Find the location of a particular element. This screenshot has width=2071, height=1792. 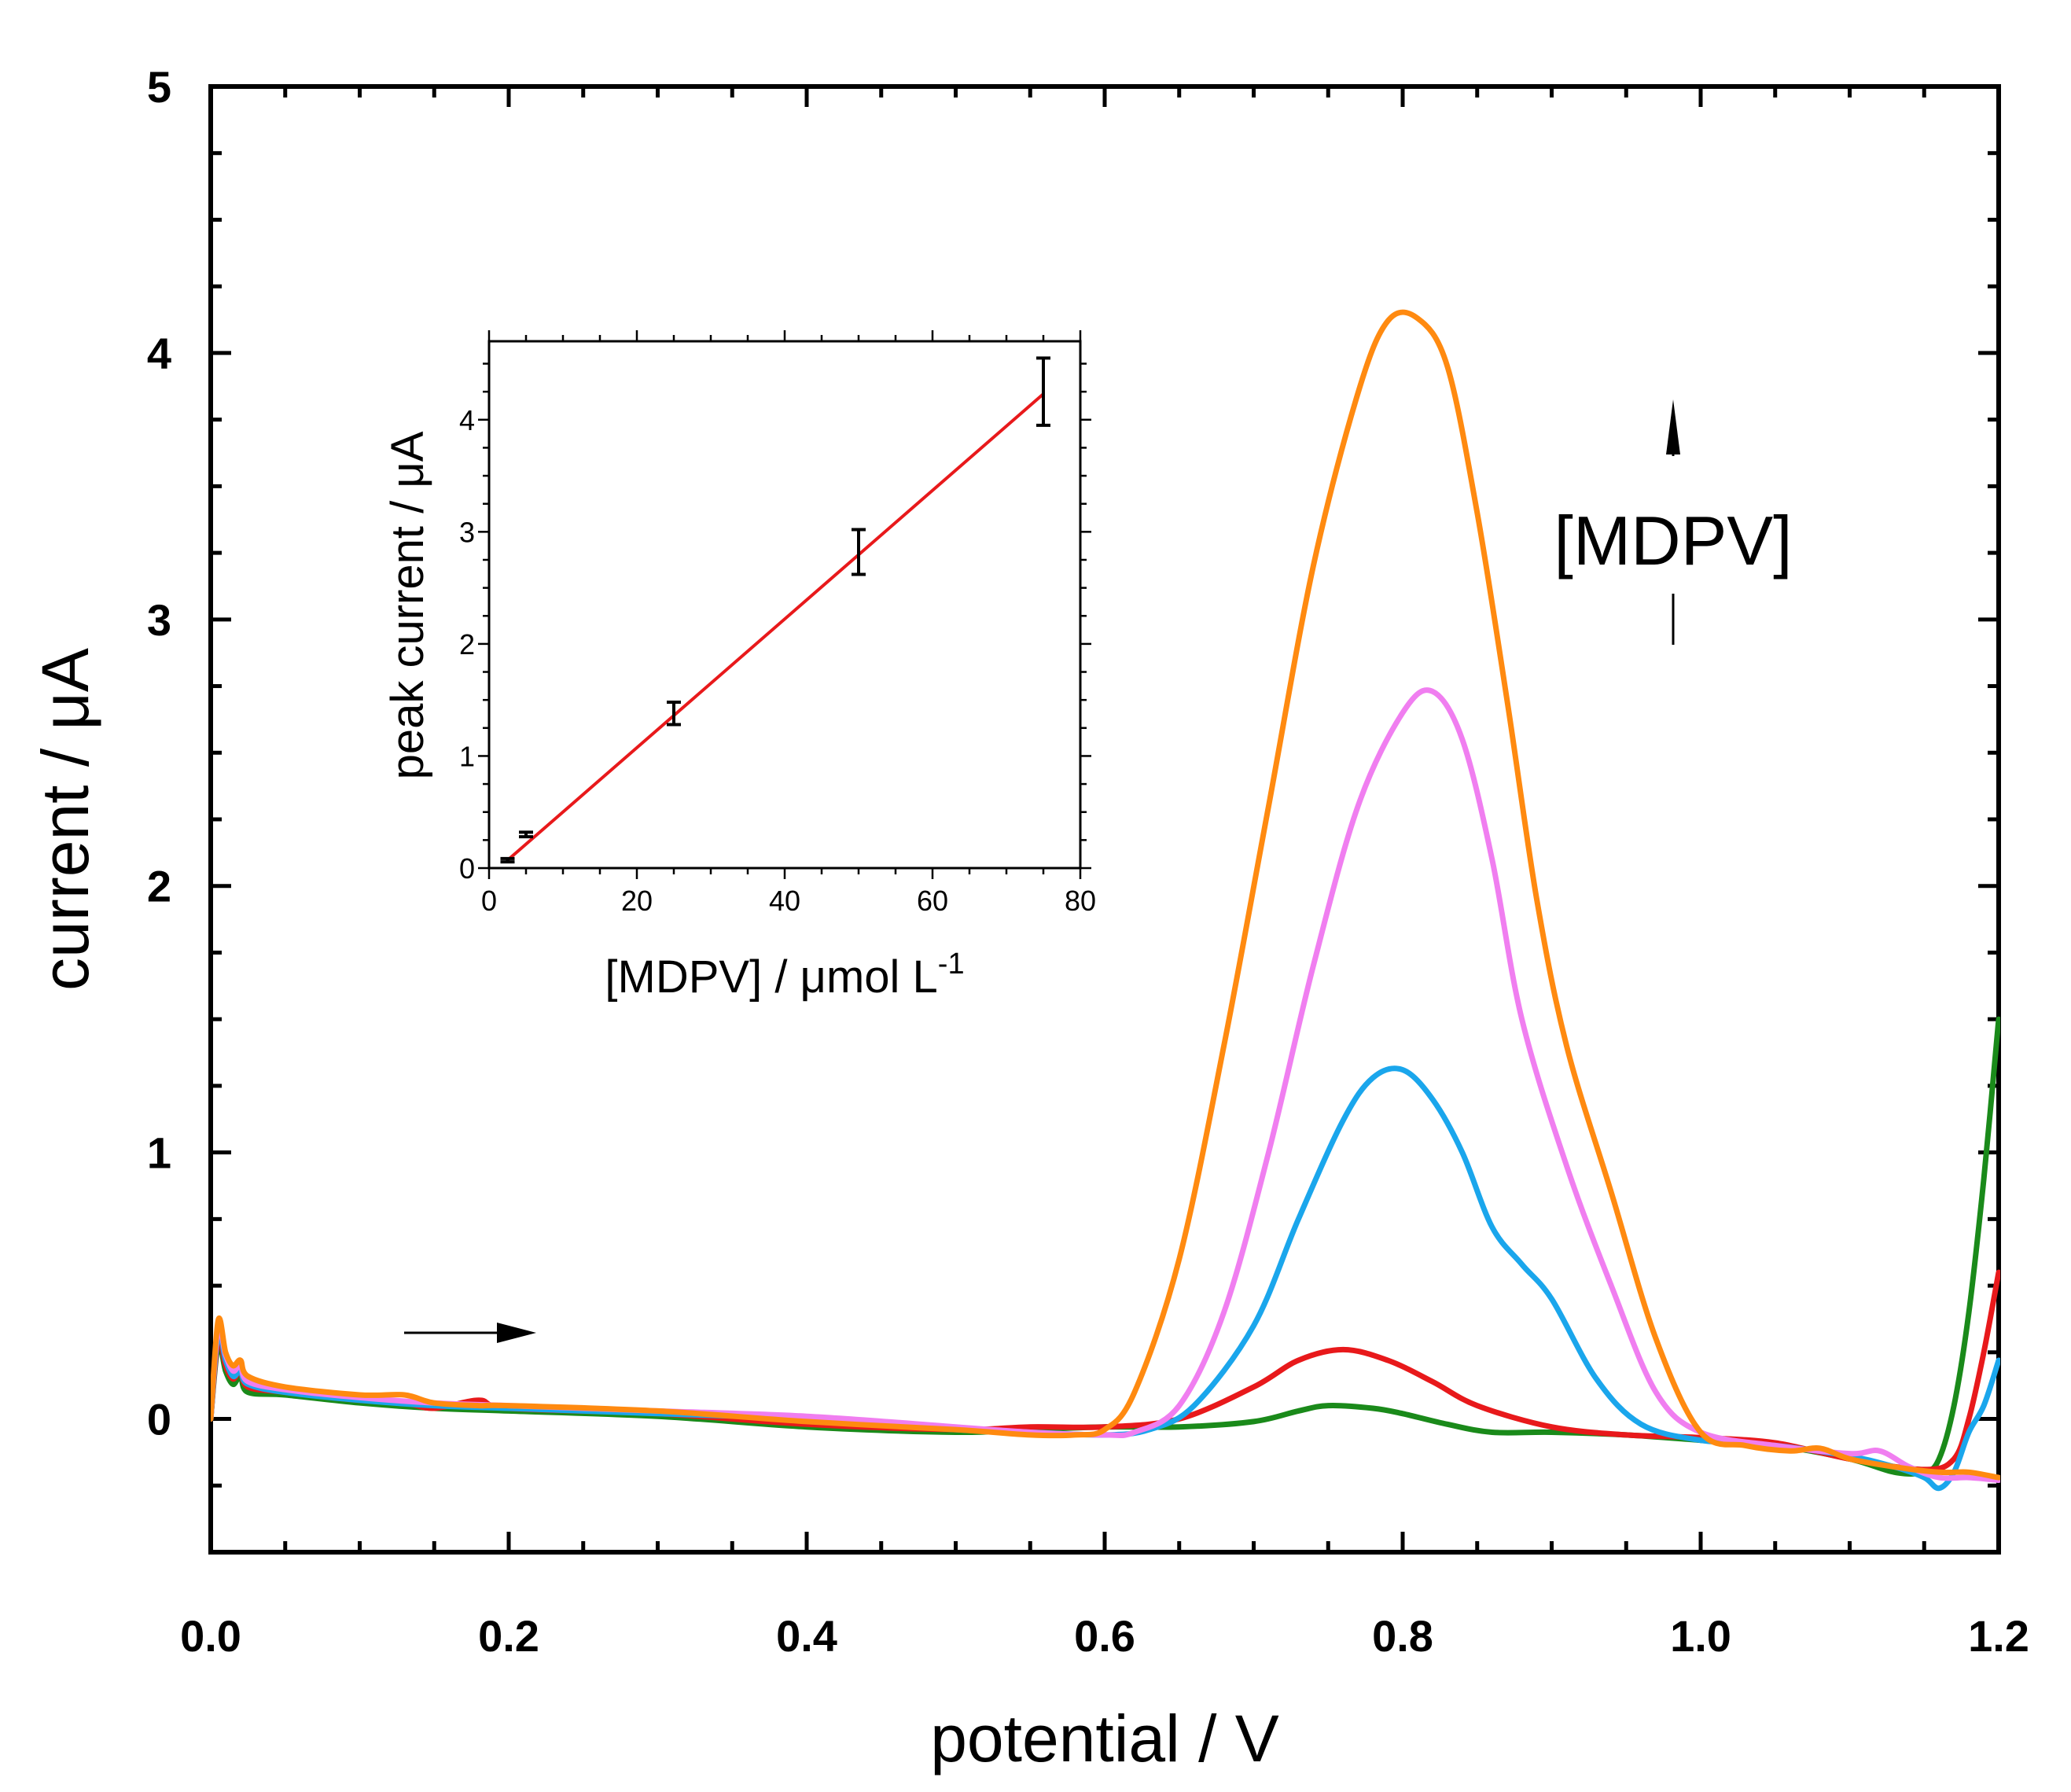

main-x-tick-label: 0.2 is located at coordinates (508, 1636).